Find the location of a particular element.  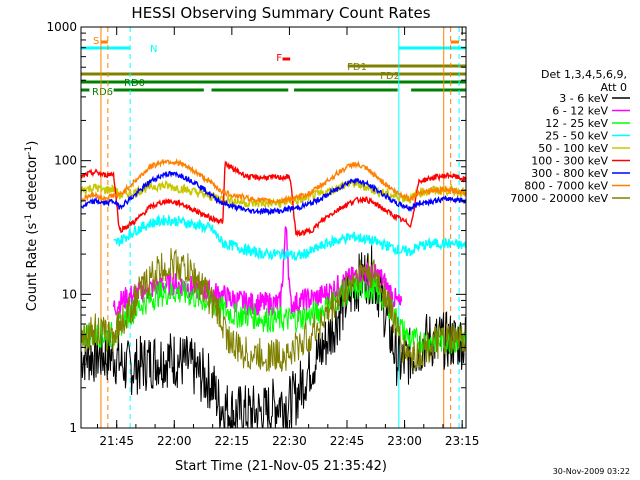

generation-timestamp: 30-Nov-2009 03:22 is located at coordinates (591, 471).